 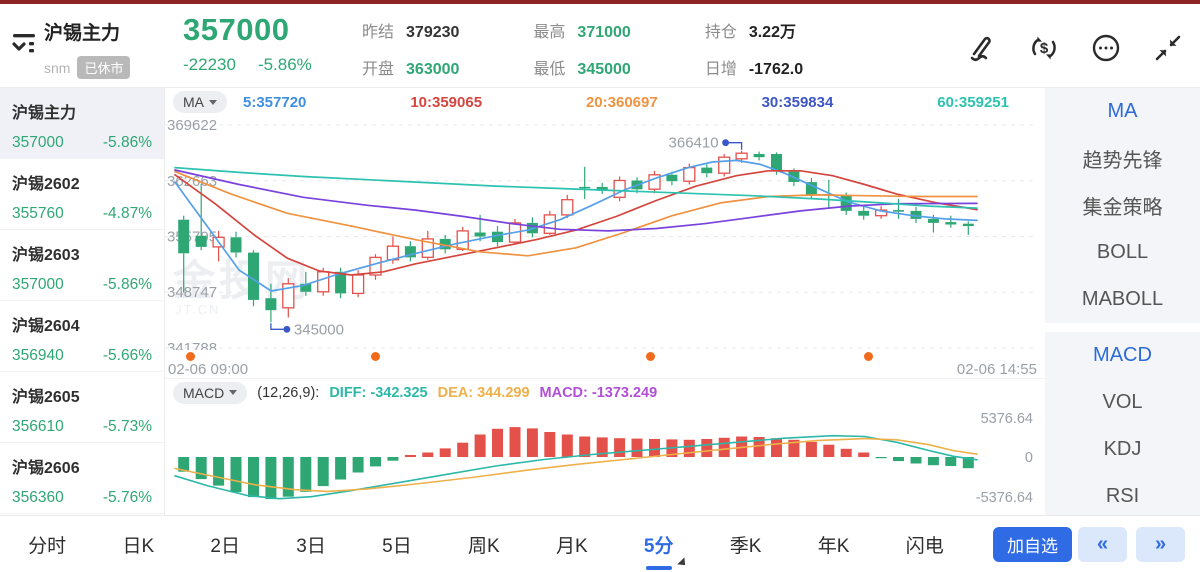 I want to click on svg-text: 345000, so click(x=319, y=329).